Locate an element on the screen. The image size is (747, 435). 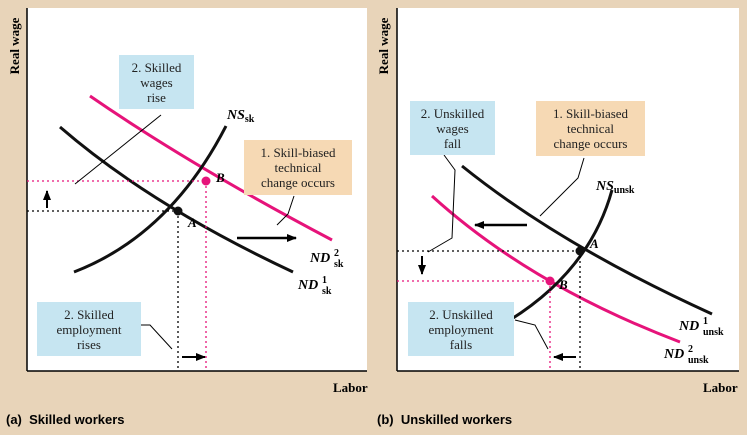
panel-a-point-a-label: A is located at coordinates (192, 222).